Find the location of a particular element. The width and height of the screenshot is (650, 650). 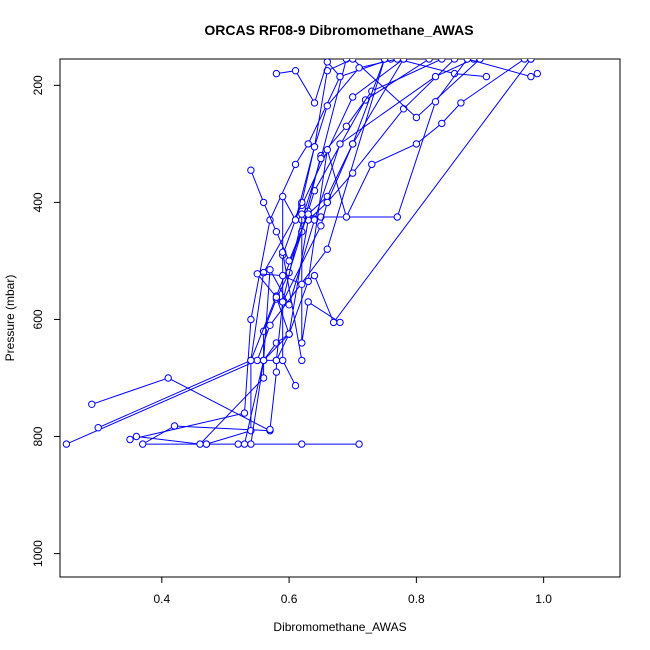

y-tick-label: 400 is located at coordinates (38, 202).